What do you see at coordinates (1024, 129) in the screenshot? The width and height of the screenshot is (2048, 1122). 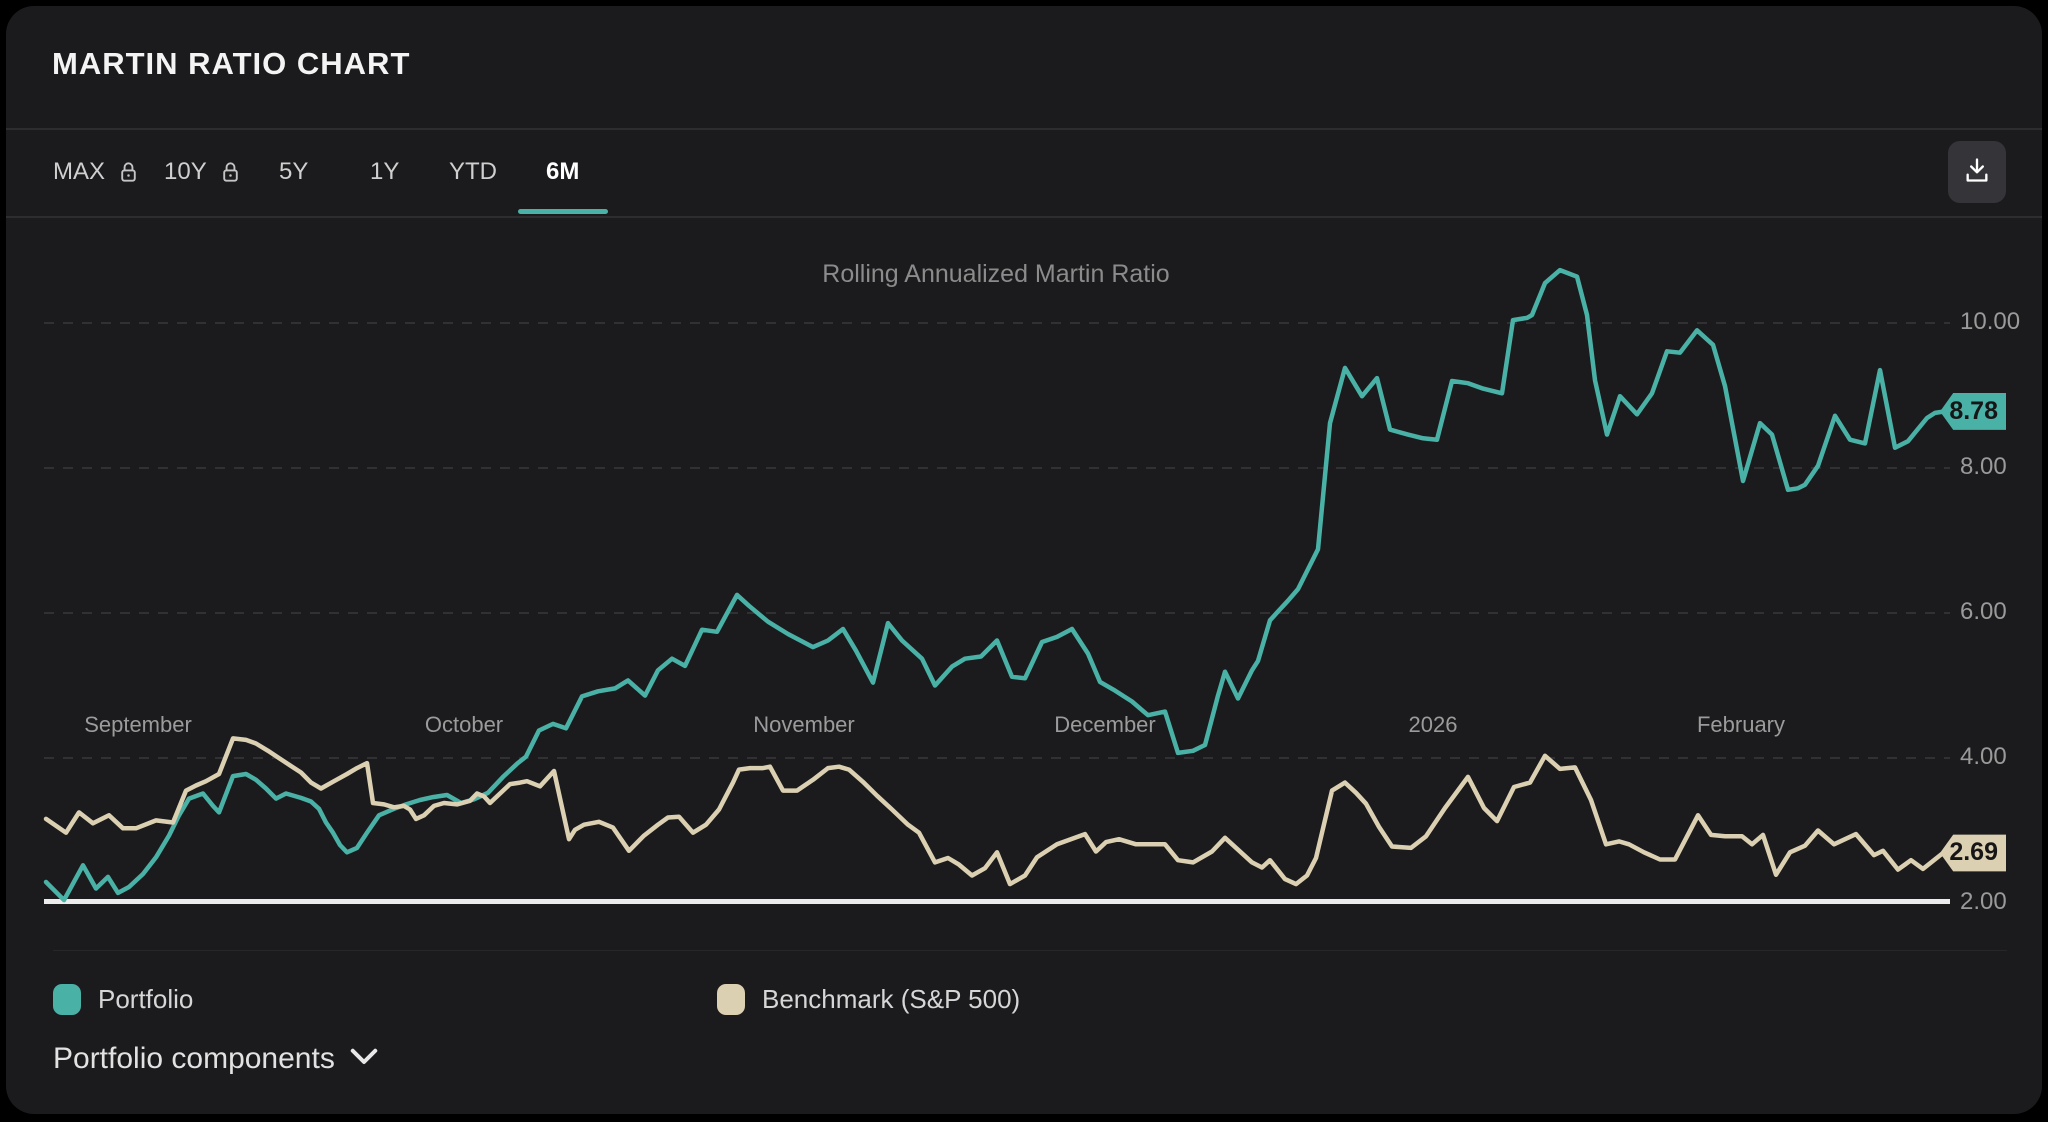 I see `header-divider` at bounding box center [1024, 129].